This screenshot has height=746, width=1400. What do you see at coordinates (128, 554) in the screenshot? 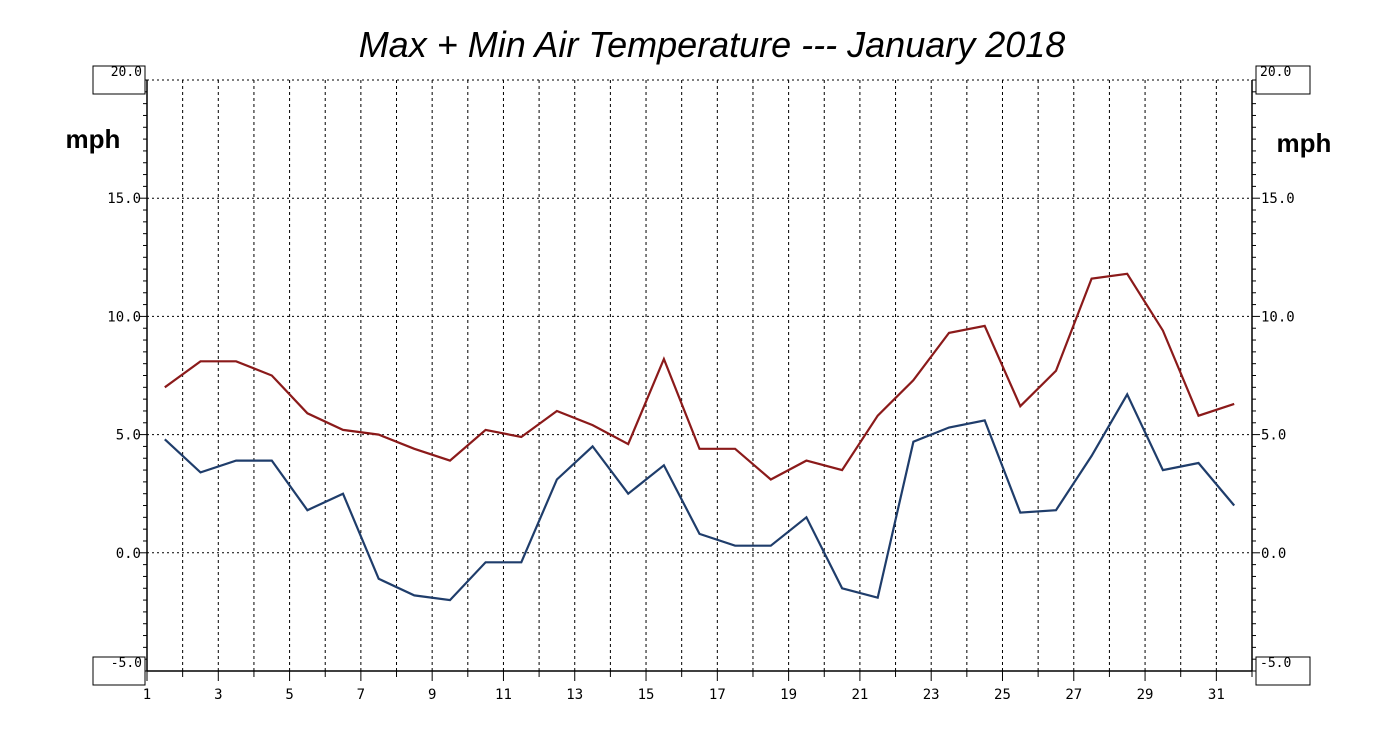
I see `left-y-tick-label: 0.0` at bounding box center [128, 554].